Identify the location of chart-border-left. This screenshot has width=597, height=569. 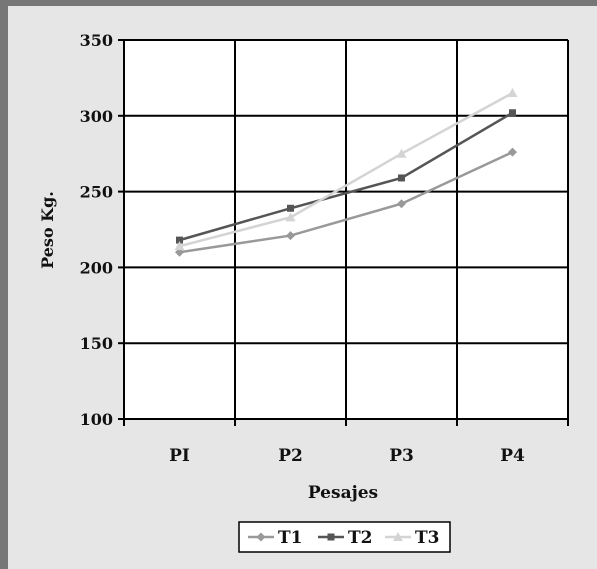
(4, 284).